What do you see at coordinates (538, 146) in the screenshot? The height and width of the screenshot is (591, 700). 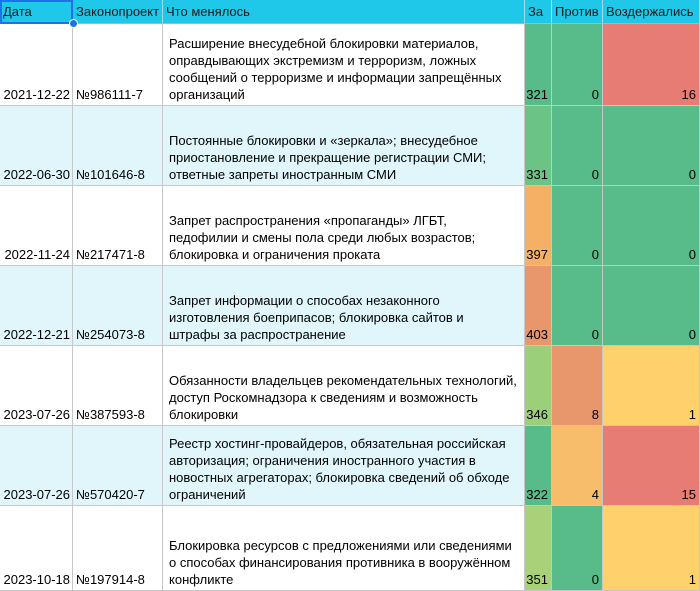 I see `cell-for: 331` at bounding box center [538, 146].